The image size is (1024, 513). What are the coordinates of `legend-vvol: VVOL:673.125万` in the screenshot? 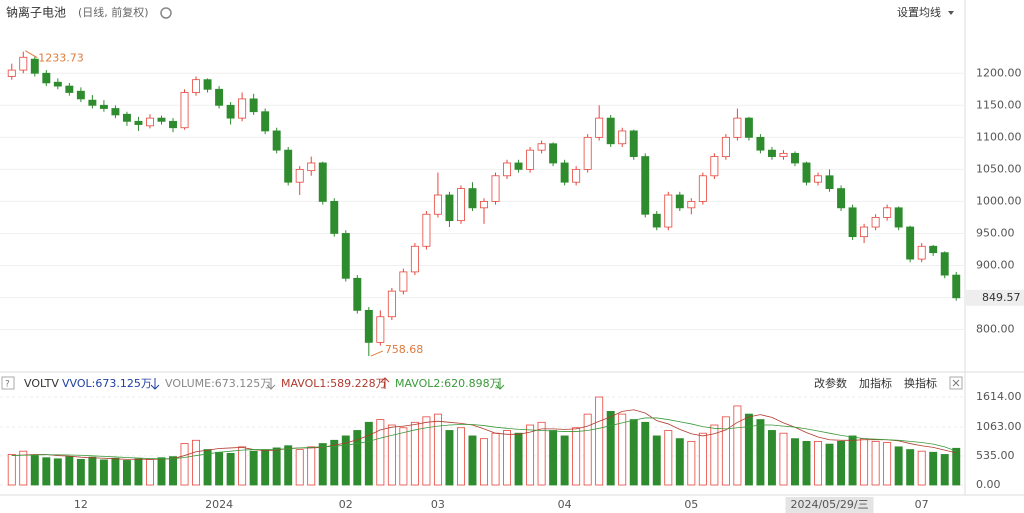 It's located at (107, 383).